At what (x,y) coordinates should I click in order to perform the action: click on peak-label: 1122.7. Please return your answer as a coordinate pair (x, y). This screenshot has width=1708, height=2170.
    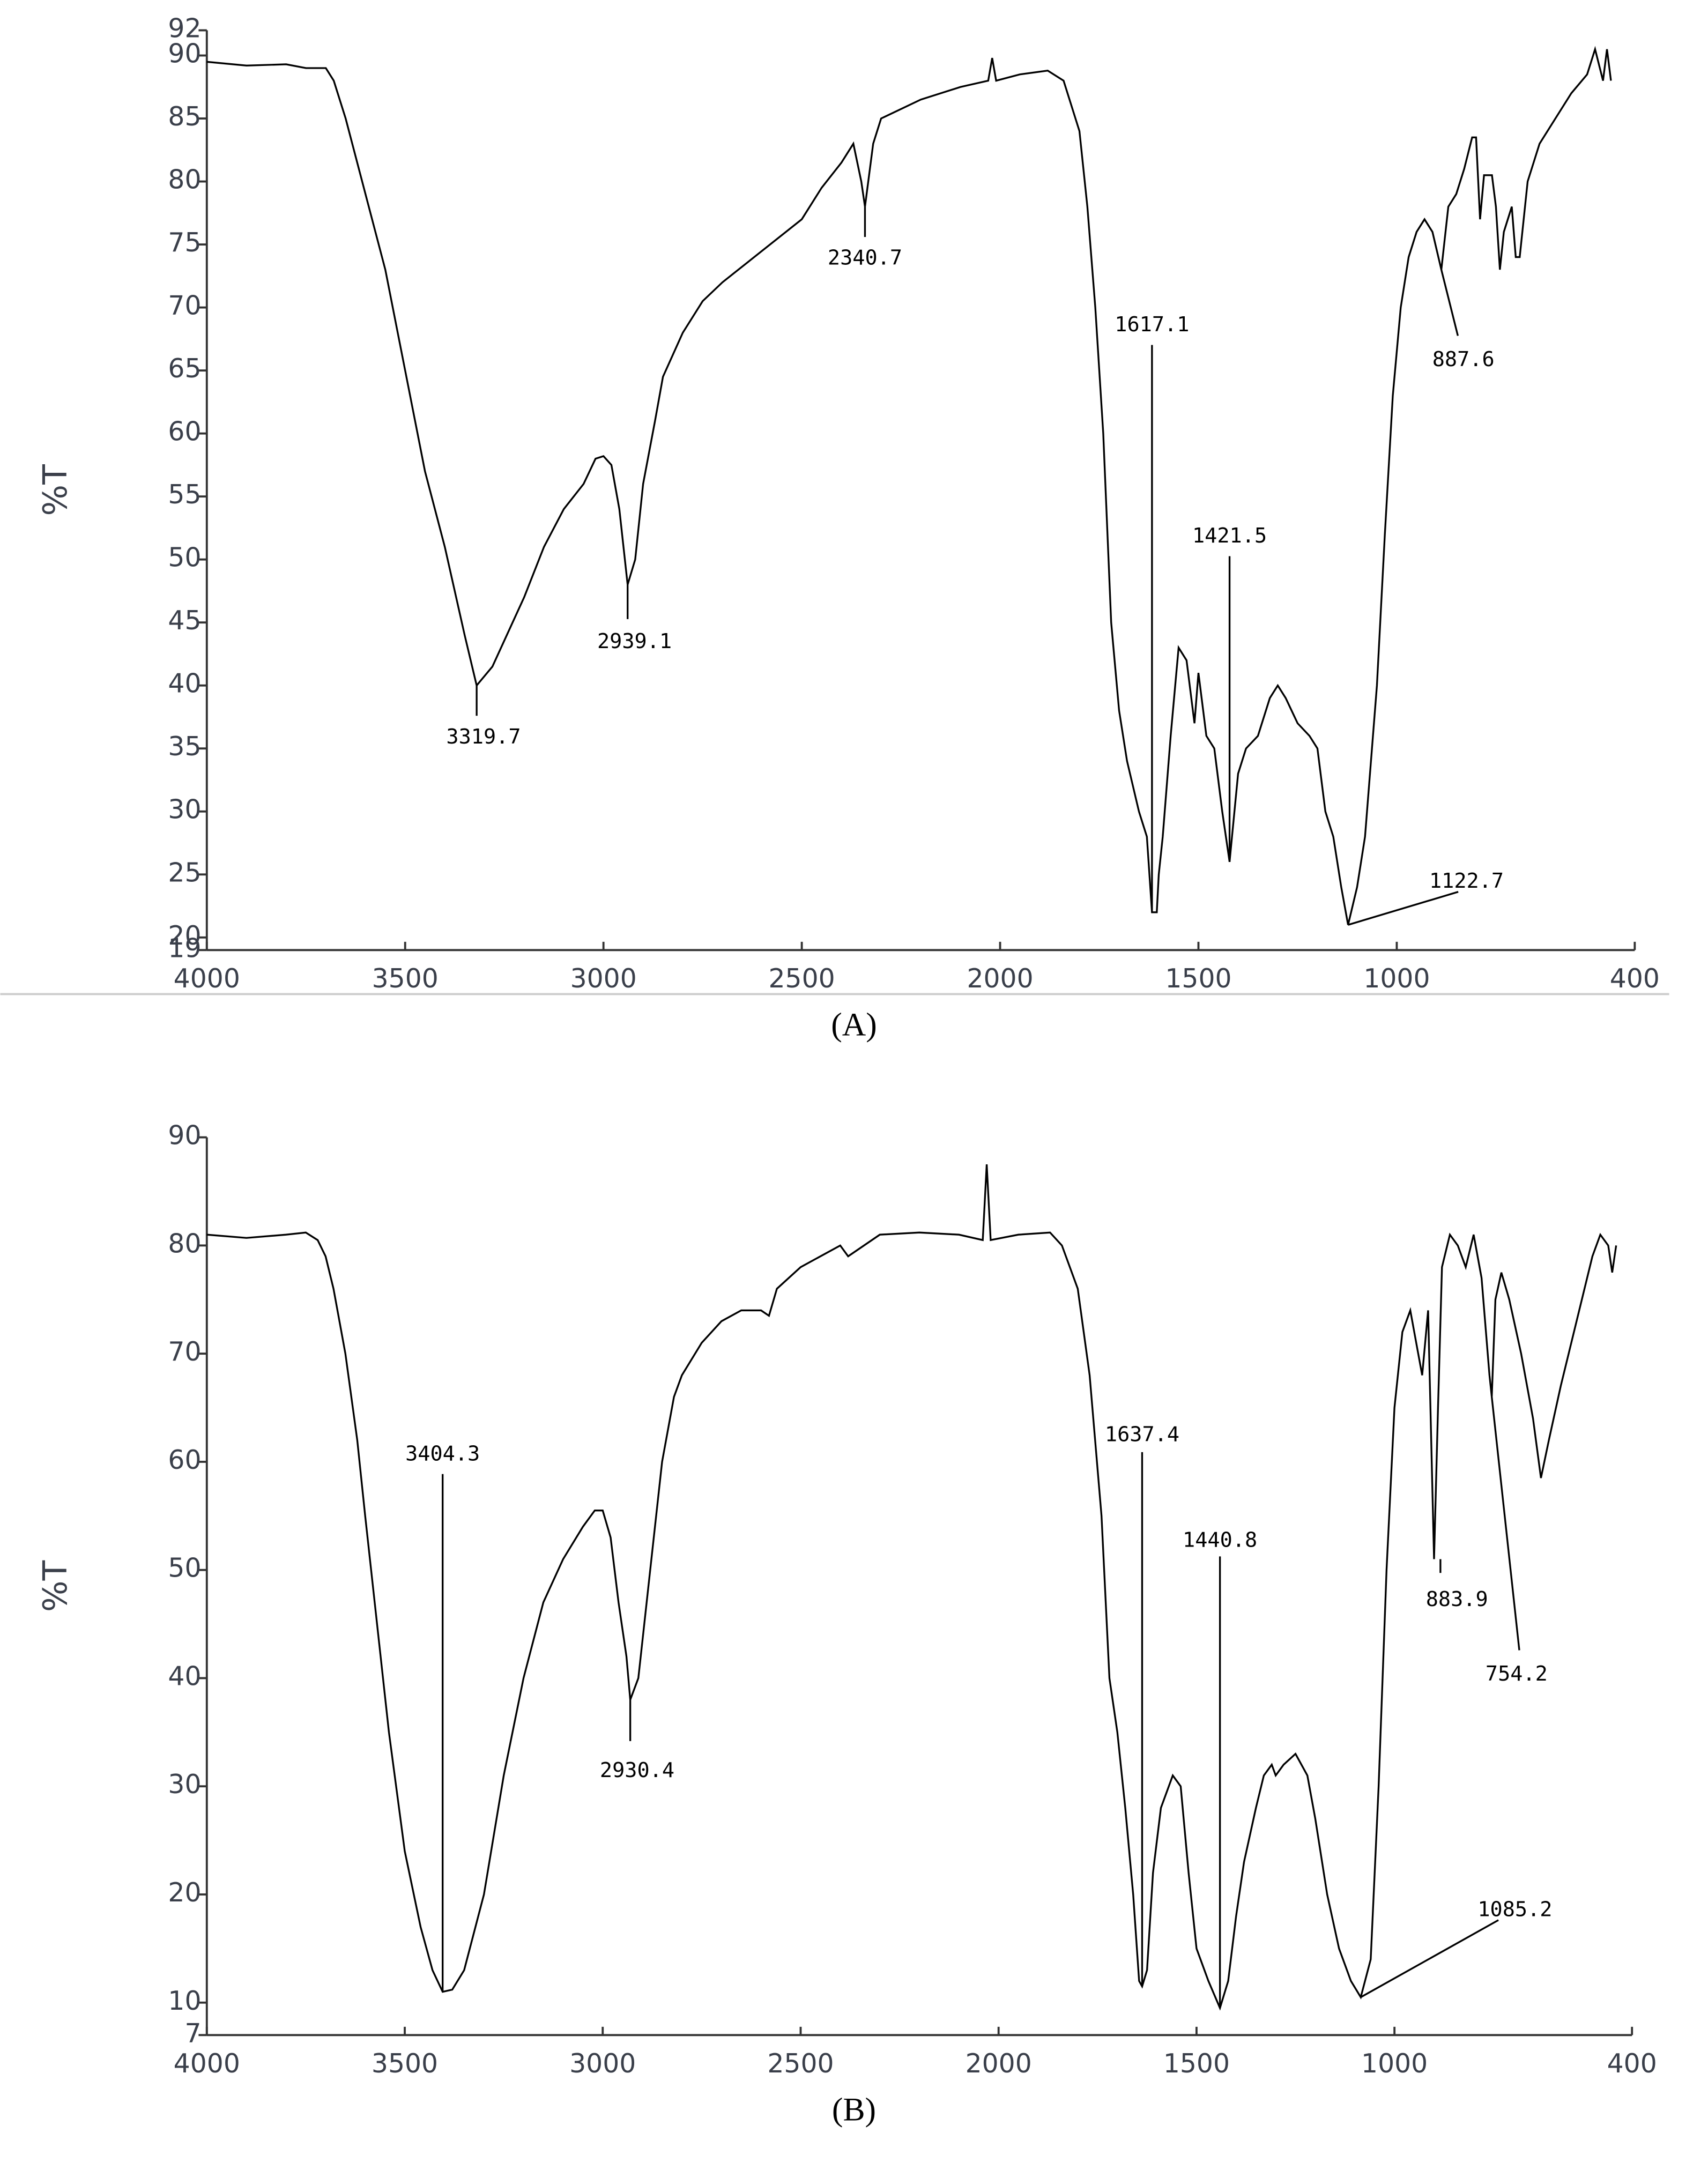
    Looking at the image, I should click on (1466, 881).